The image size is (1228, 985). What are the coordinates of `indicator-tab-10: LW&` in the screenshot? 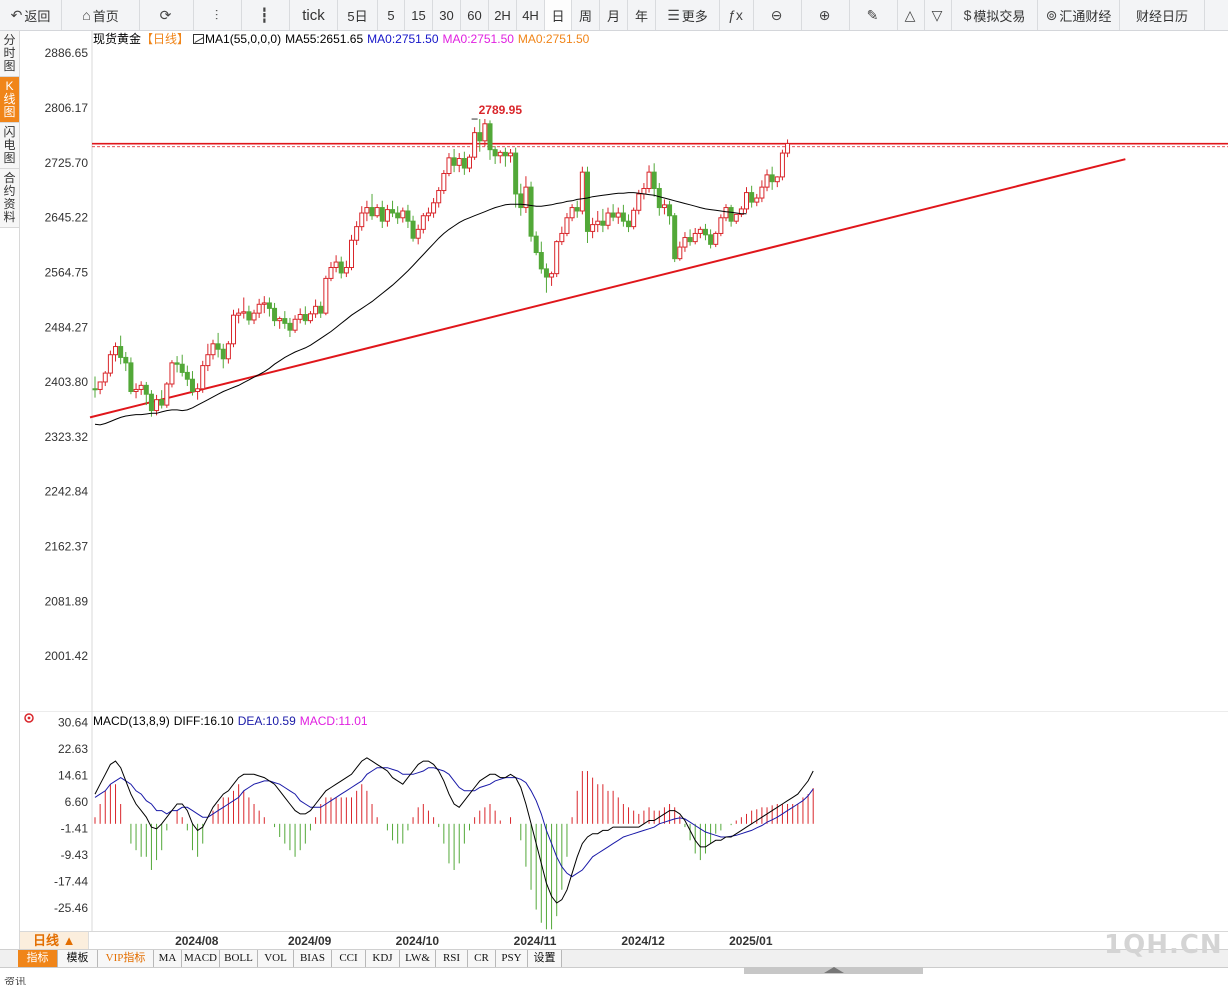 It's located at (418, 959).